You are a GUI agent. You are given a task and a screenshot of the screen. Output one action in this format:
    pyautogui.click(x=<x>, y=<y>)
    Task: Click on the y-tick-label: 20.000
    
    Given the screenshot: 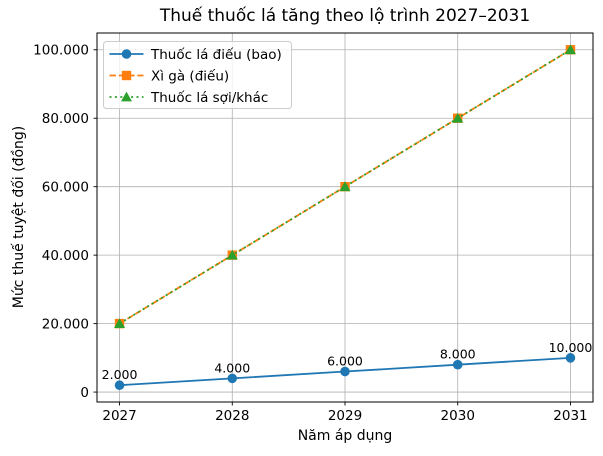 What is the action you would take?
    pyautogui.click(x=65, y=324)
    